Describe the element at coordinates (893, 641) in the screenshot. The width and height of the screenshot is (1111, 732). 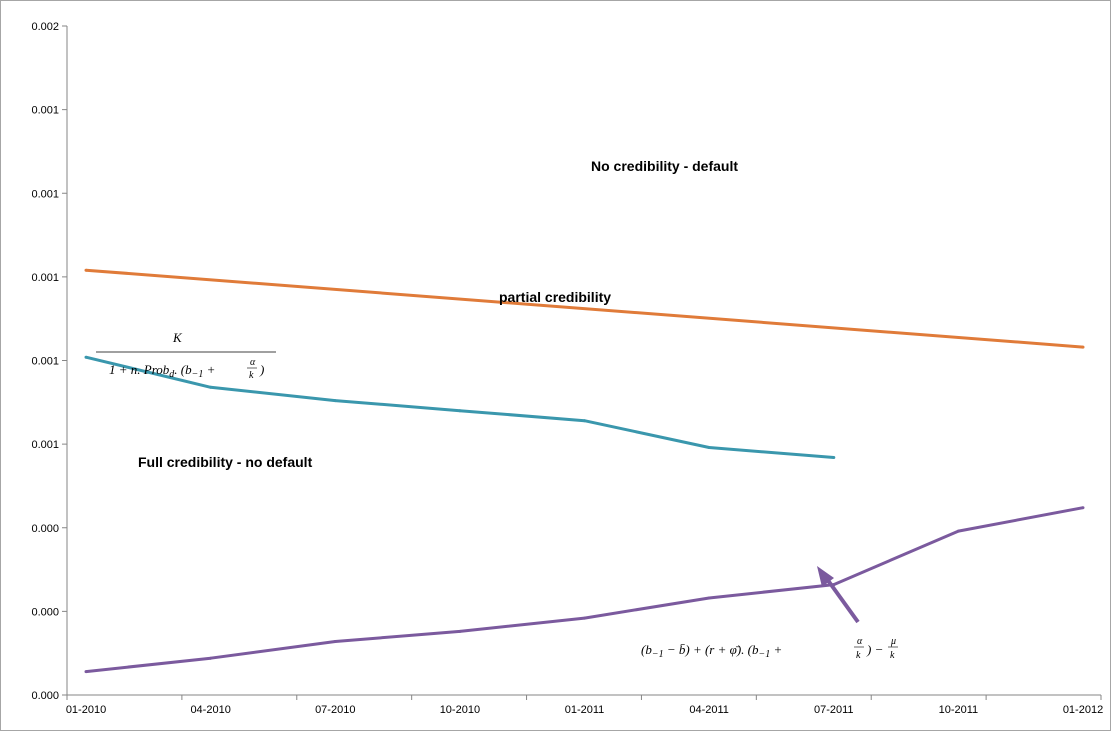
I see `formula2-mu: μ` at that location.